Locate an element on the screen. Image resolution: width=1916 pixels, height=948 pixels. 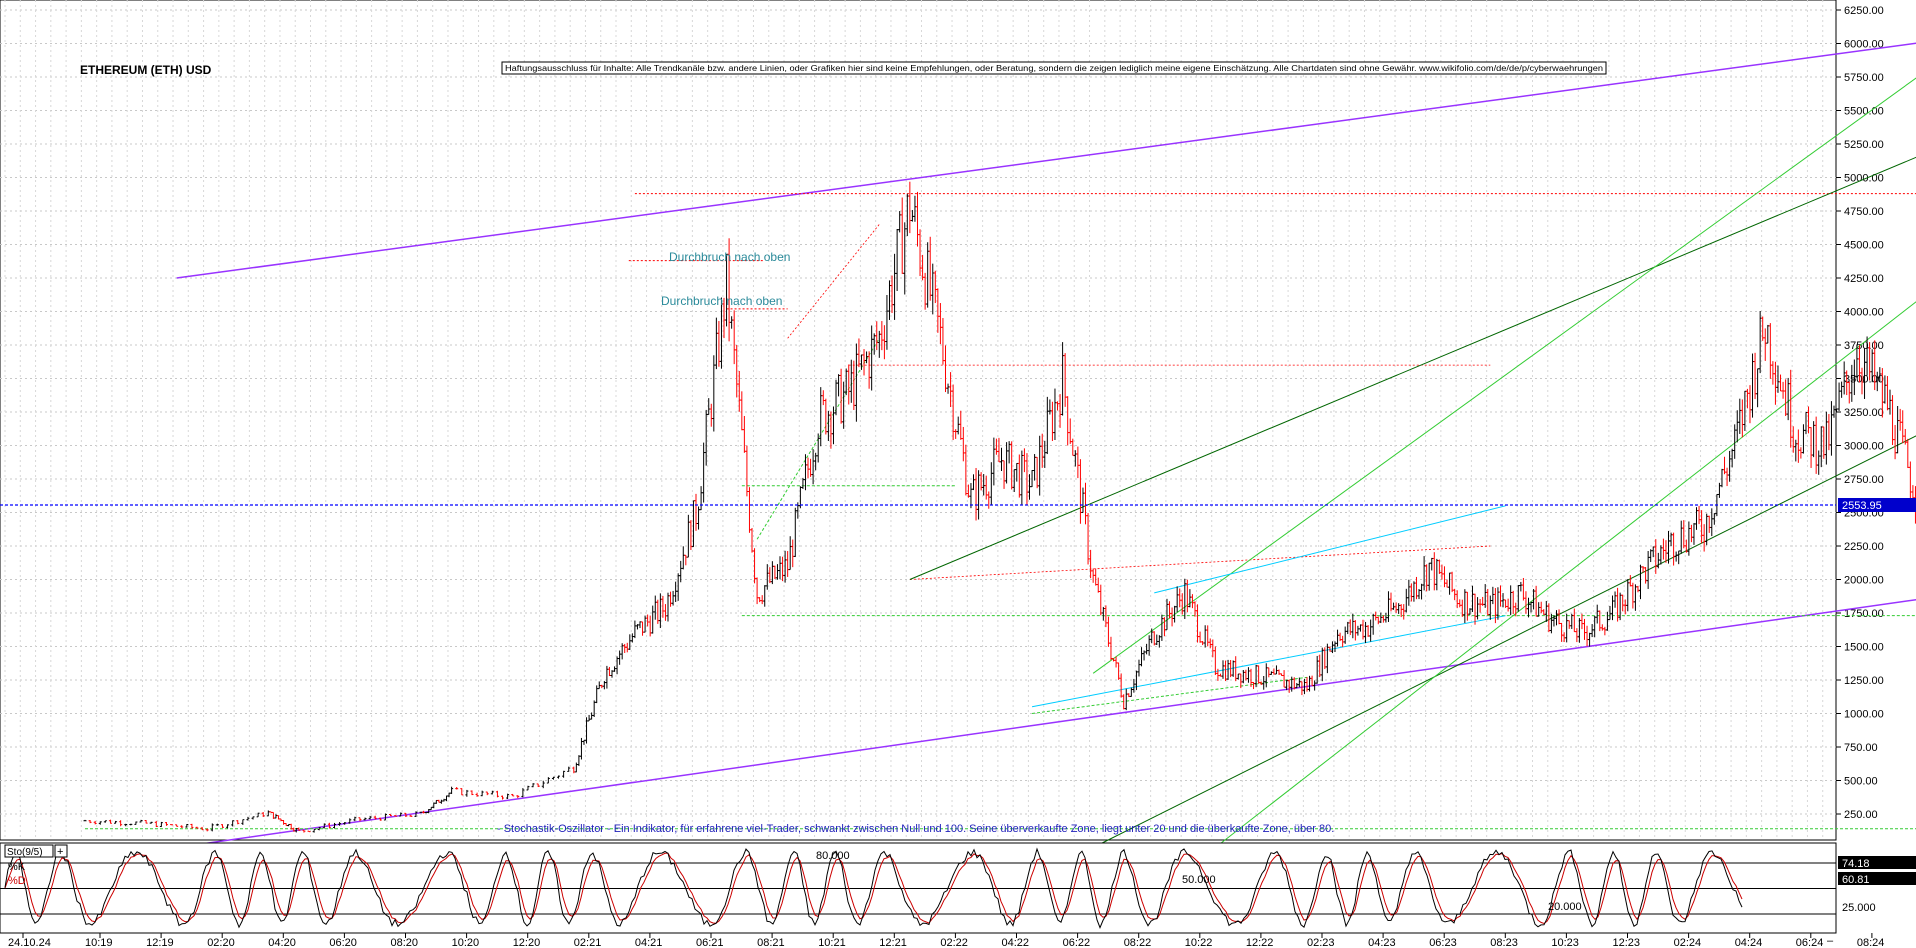
osc-level-80-label: 80.000 is located at coordinates (833, 856).